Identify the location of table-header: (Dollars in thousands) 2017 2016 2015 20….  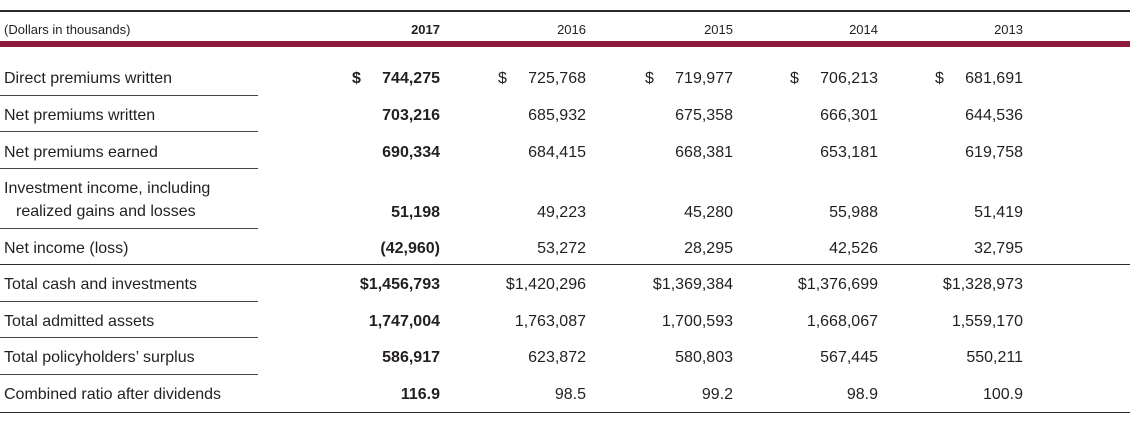
(565, 27).